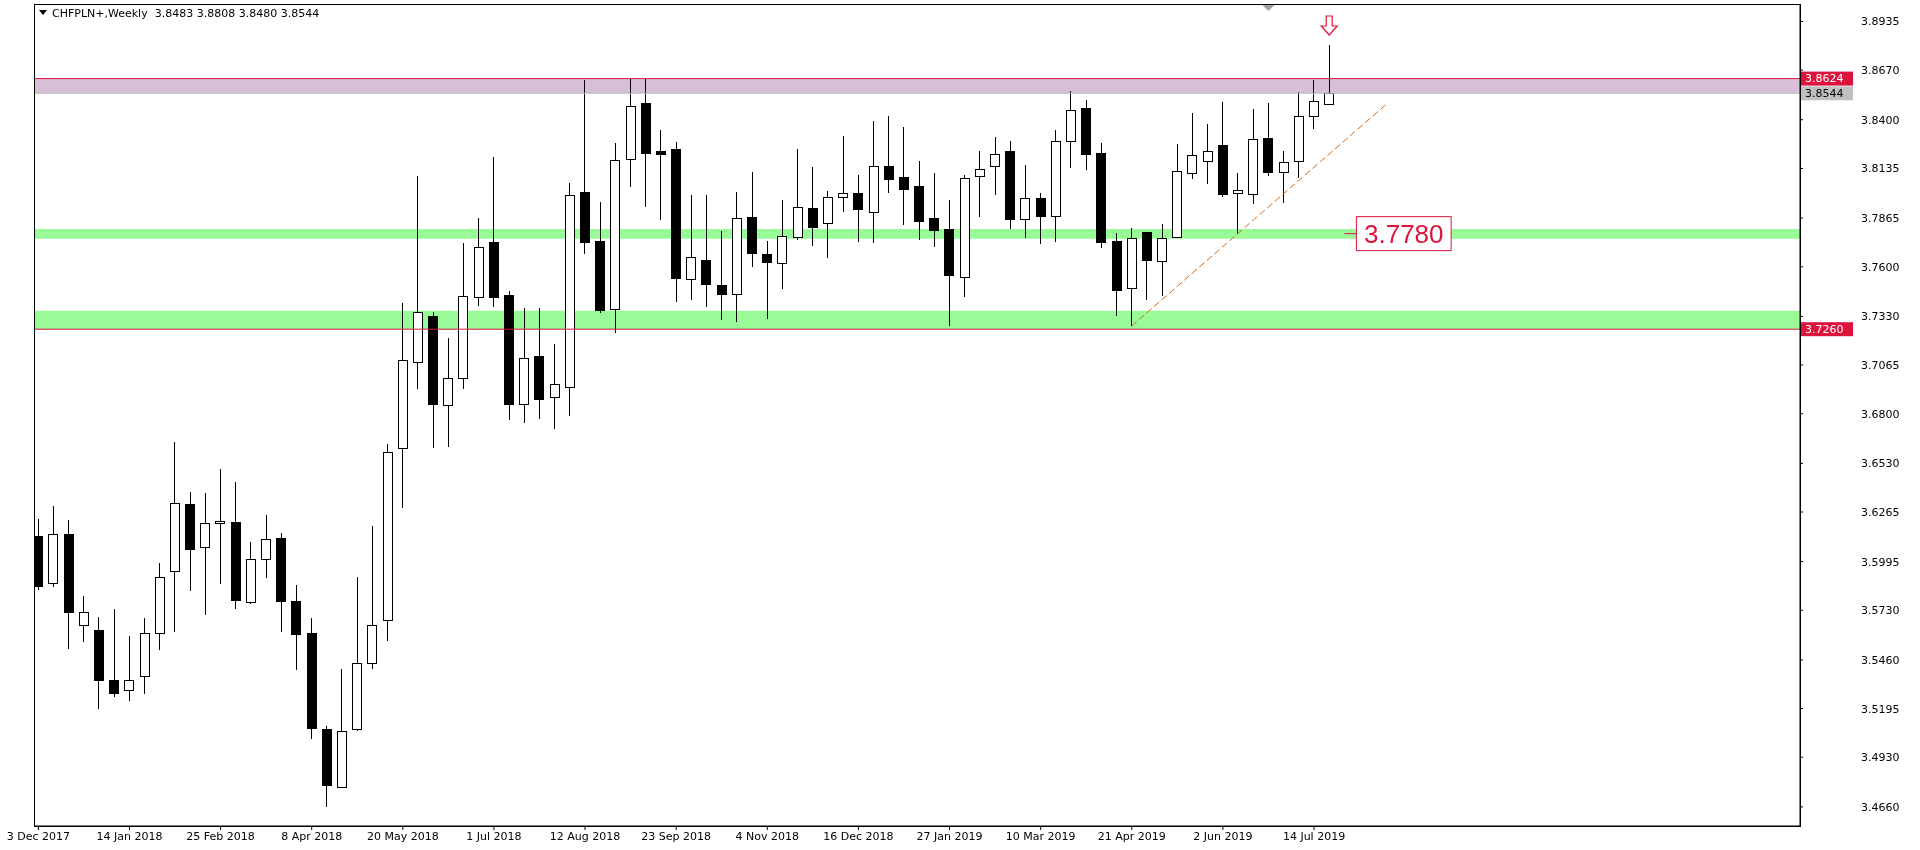 This screenshot has height=850, width=1920. Describe the element at coordinates (858, 836) in the screenshot. I see `x-tick-label: 16 Dec 2018` at that location.